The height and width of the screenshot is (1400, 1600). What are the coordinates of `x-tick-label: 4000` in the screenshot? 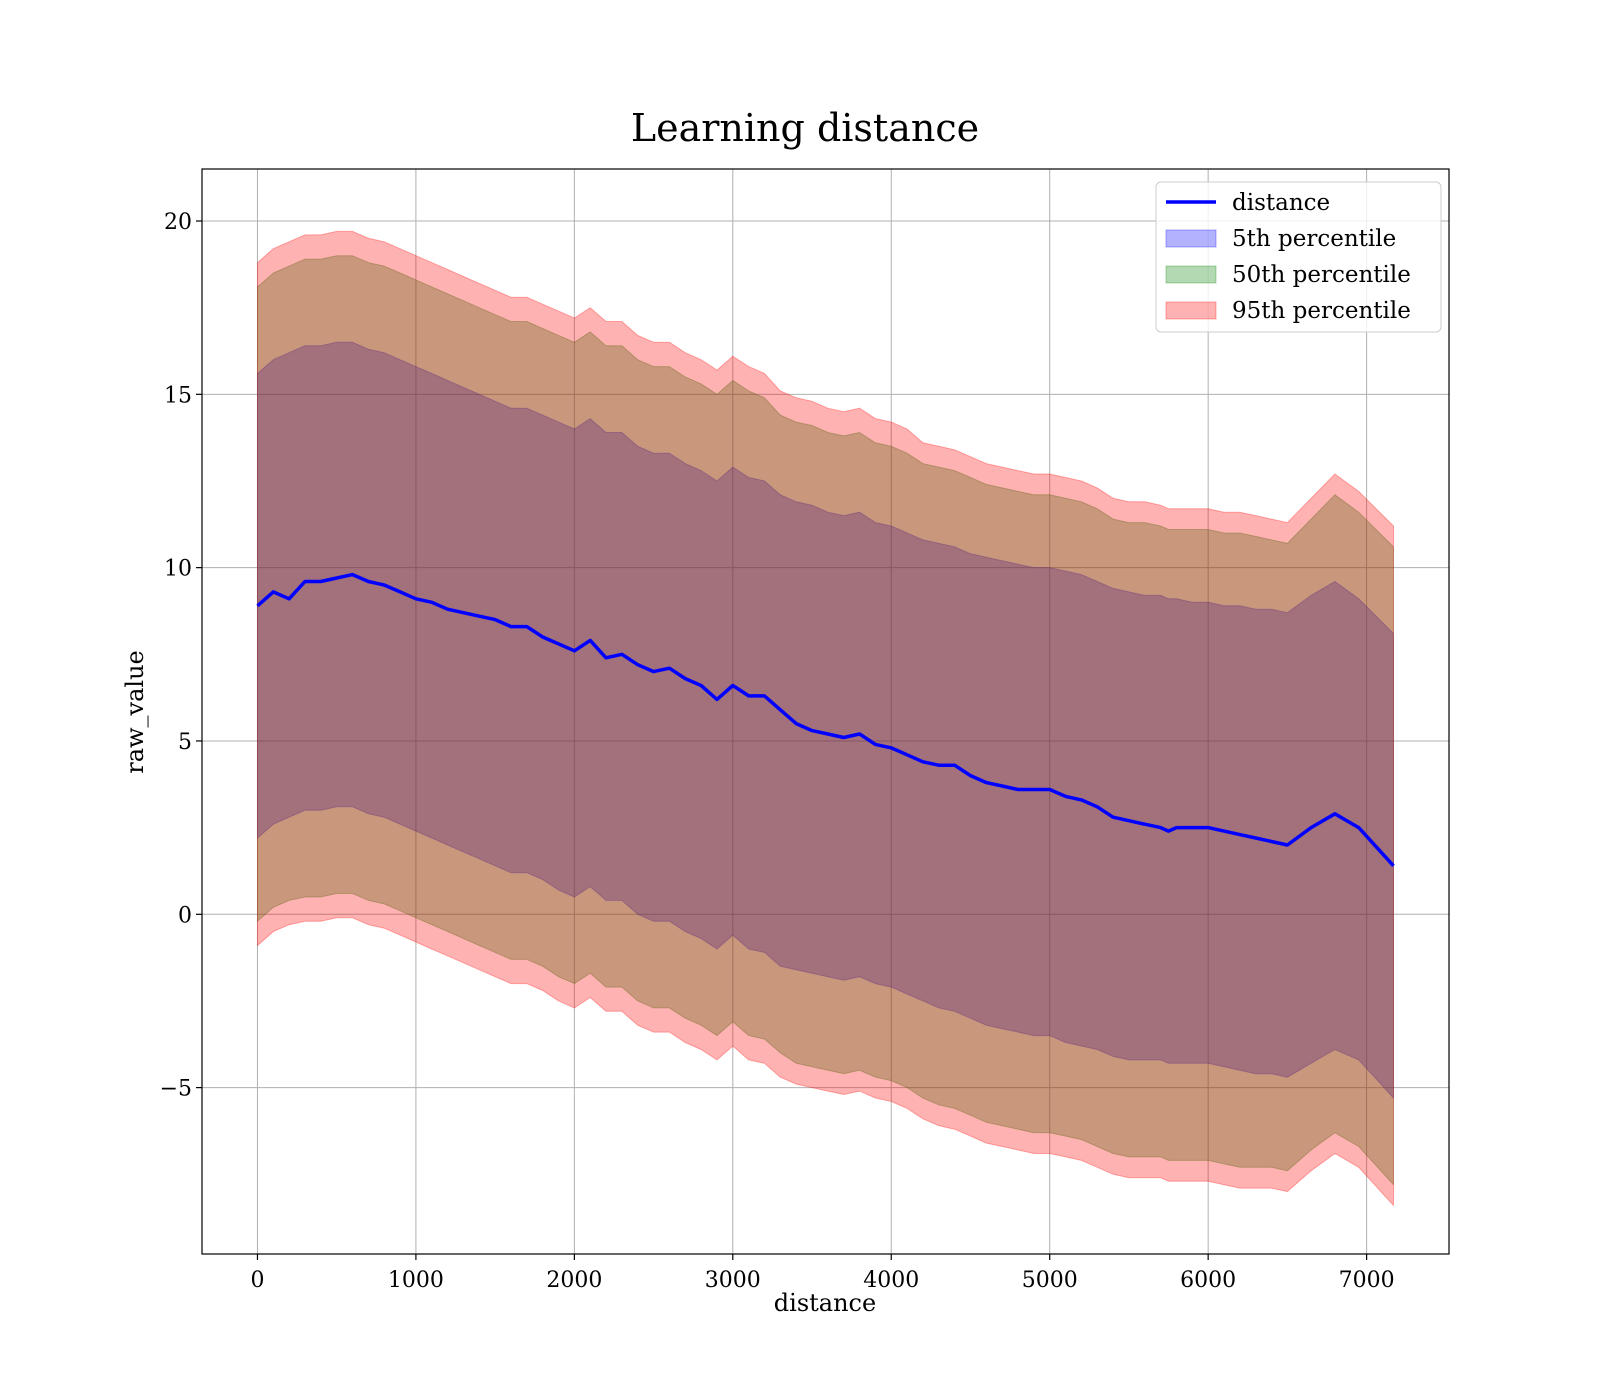 It's located at (891, 1280).